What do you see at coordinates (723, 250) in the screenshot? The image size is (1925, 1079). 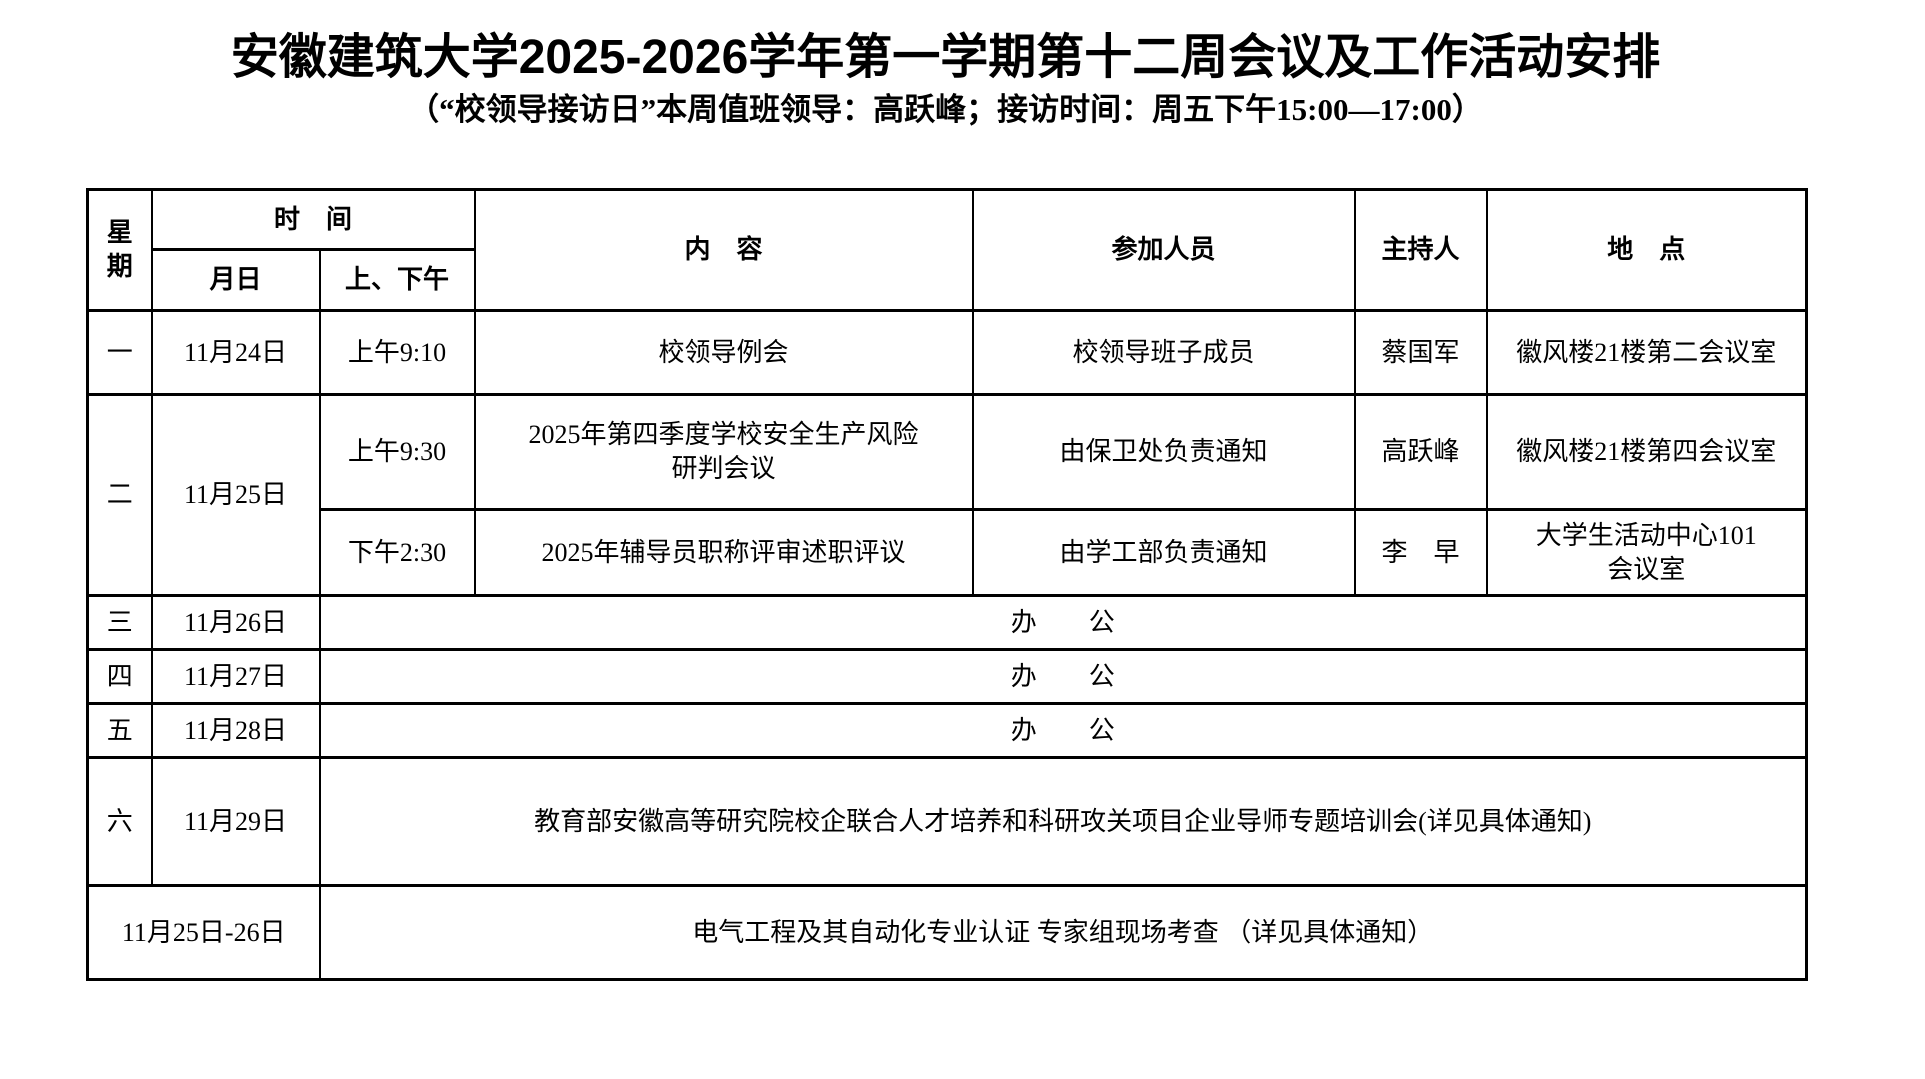 I see `header-content: 内 容` at bounding box center [723, 250].